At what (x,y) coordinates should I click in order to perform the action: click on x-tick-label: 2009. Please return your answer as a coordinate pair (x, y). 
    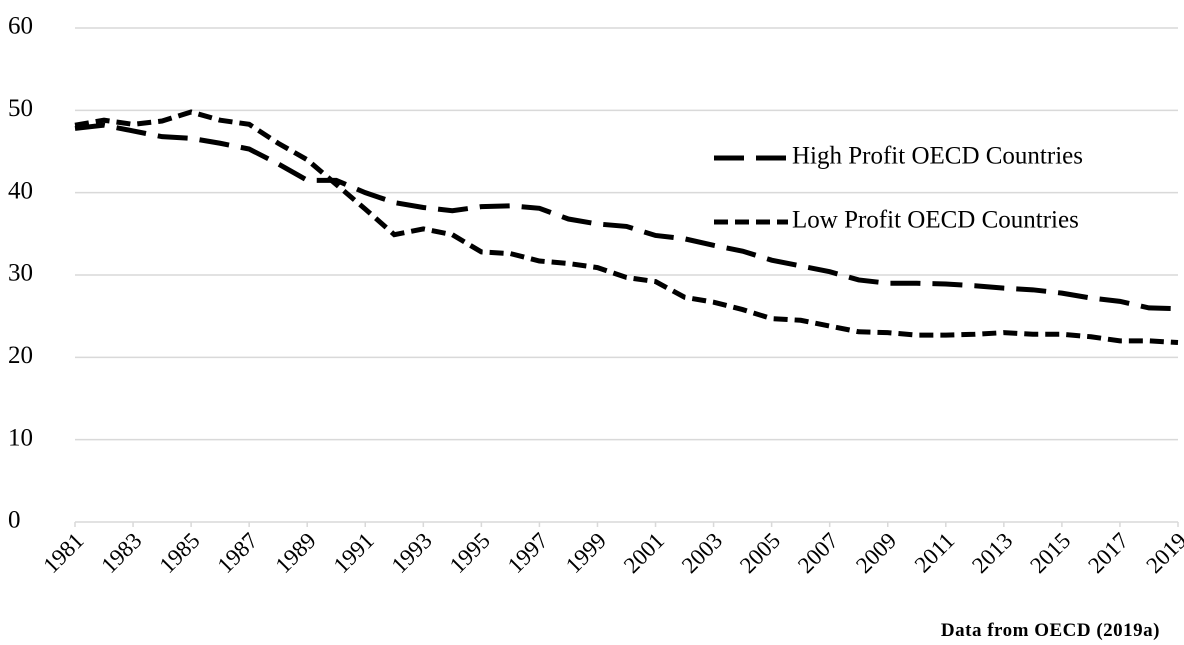
    Looking at the image, I should click on (876, 553).